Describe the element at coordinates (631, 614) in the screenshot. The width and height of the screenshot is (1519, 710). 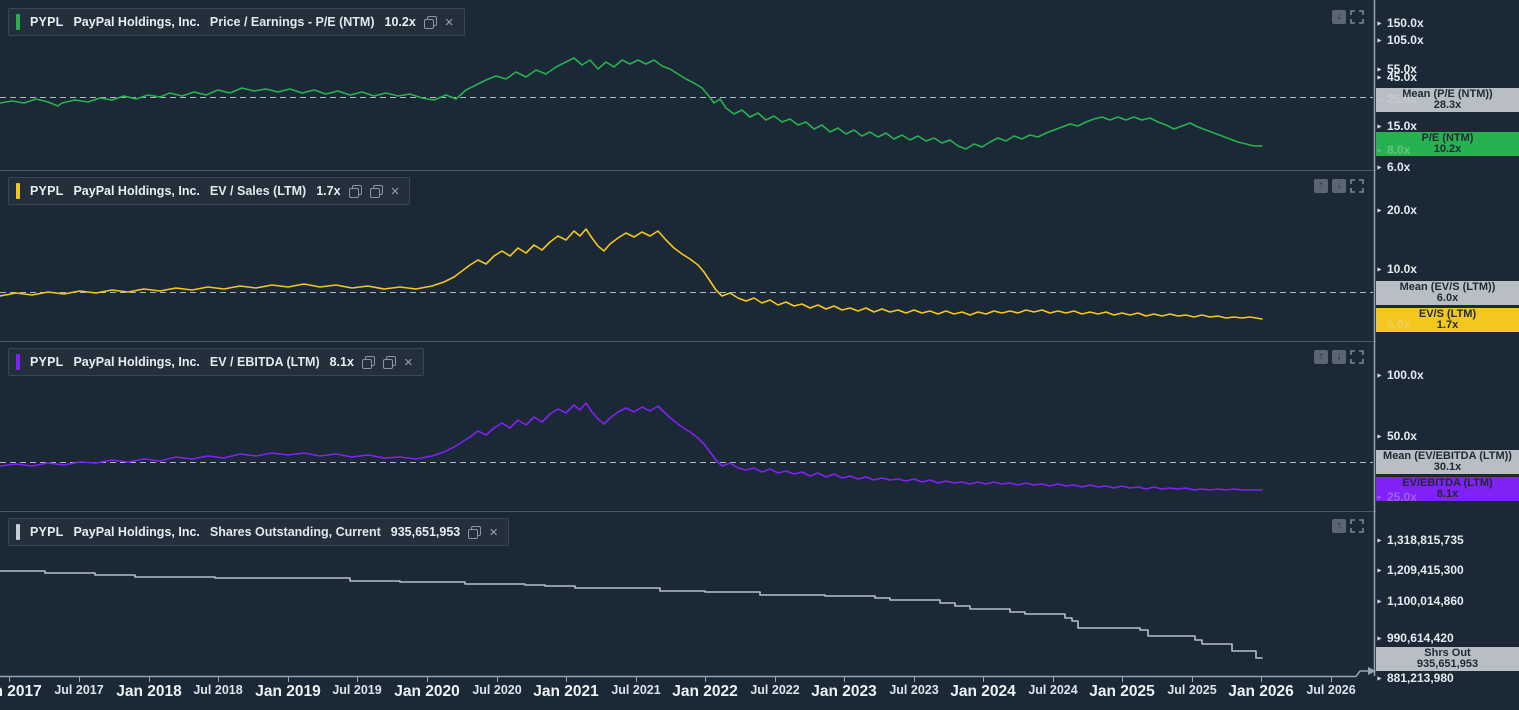
I see `series-line-shrs-out` at that location.